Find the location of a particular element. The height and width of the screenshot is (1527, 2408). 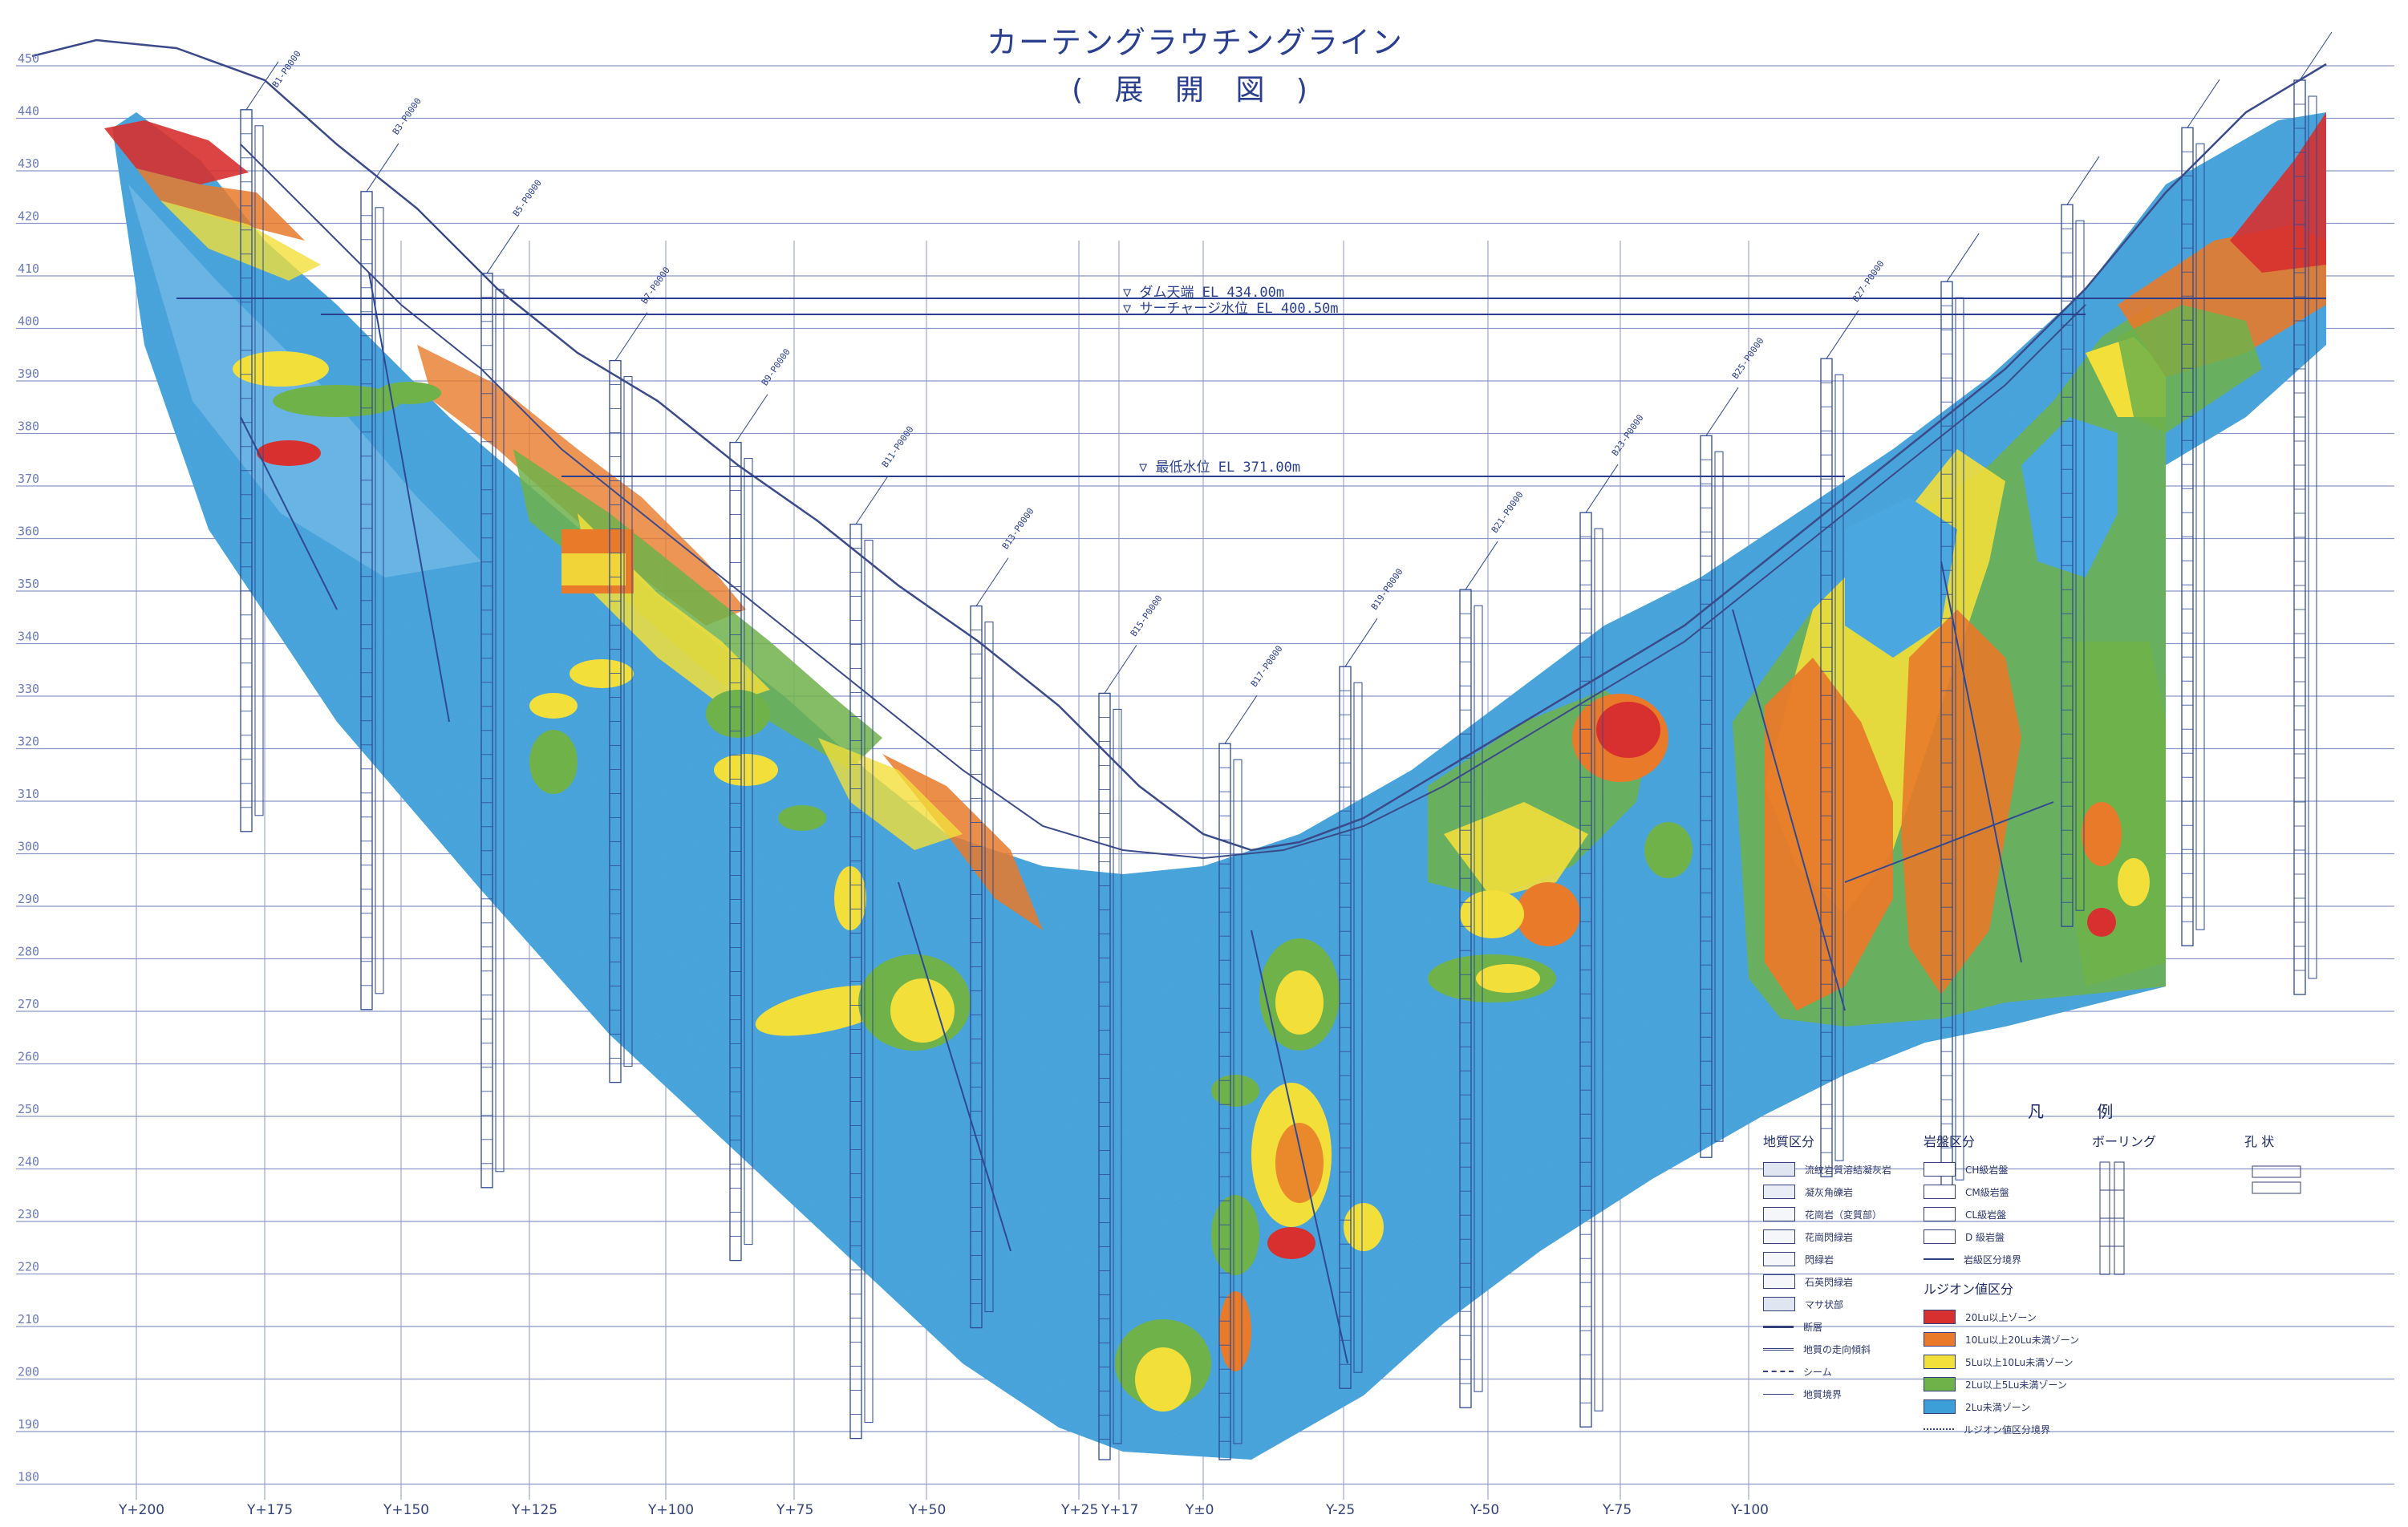

elevation-label: 370 is located at coordinates (28, 479).